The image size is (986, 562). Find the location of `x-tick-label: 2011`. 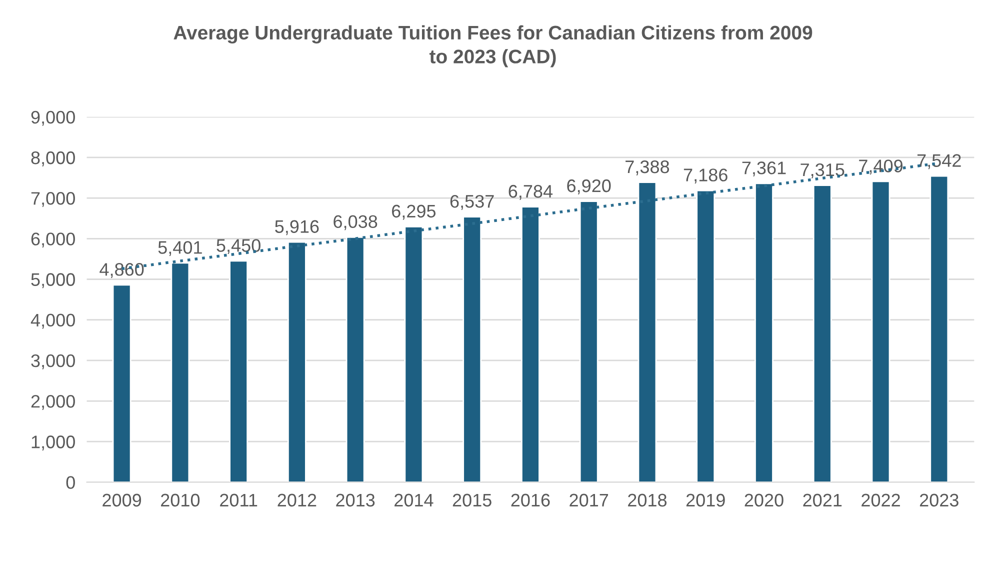

x-tick-label: 2011 is located at coordinates (239, 500).